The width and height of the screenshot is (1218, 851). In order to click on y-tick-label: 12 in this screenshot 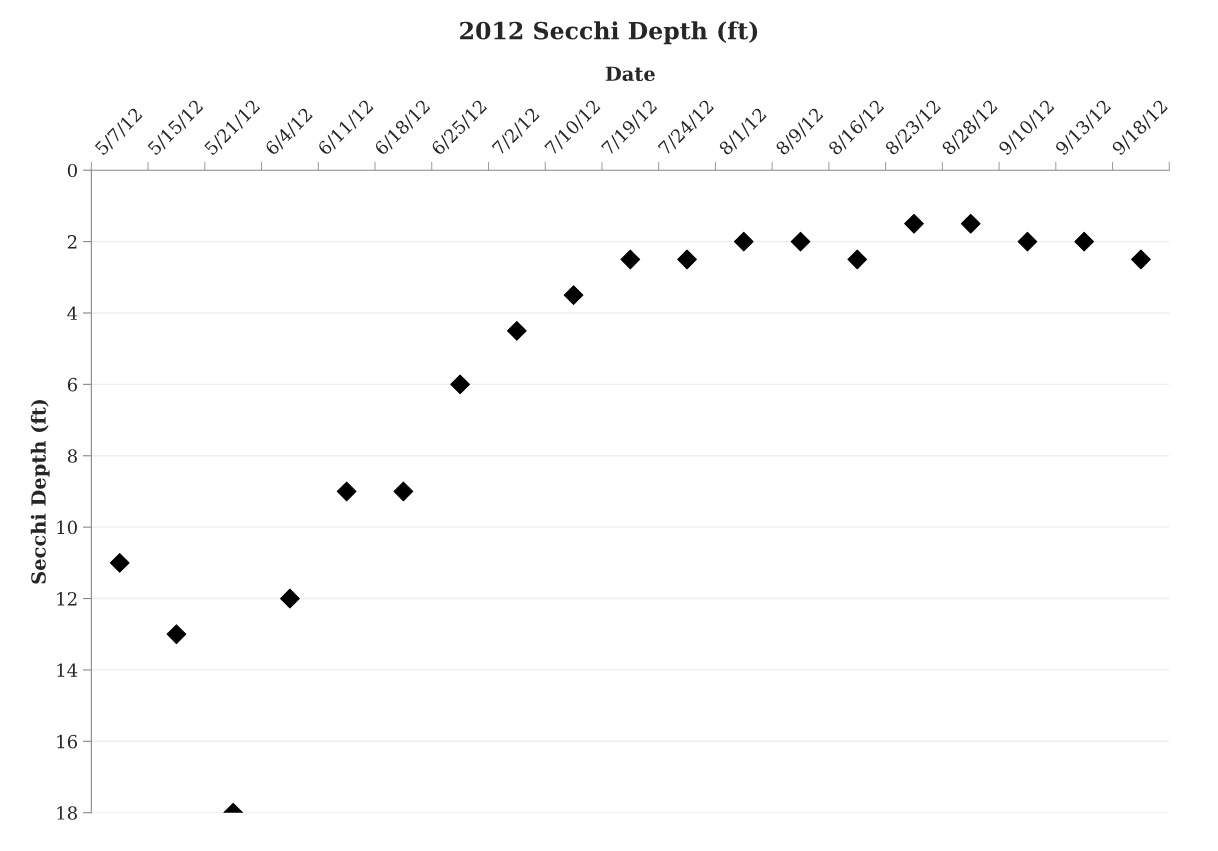, I will do `click(67, 599)`.